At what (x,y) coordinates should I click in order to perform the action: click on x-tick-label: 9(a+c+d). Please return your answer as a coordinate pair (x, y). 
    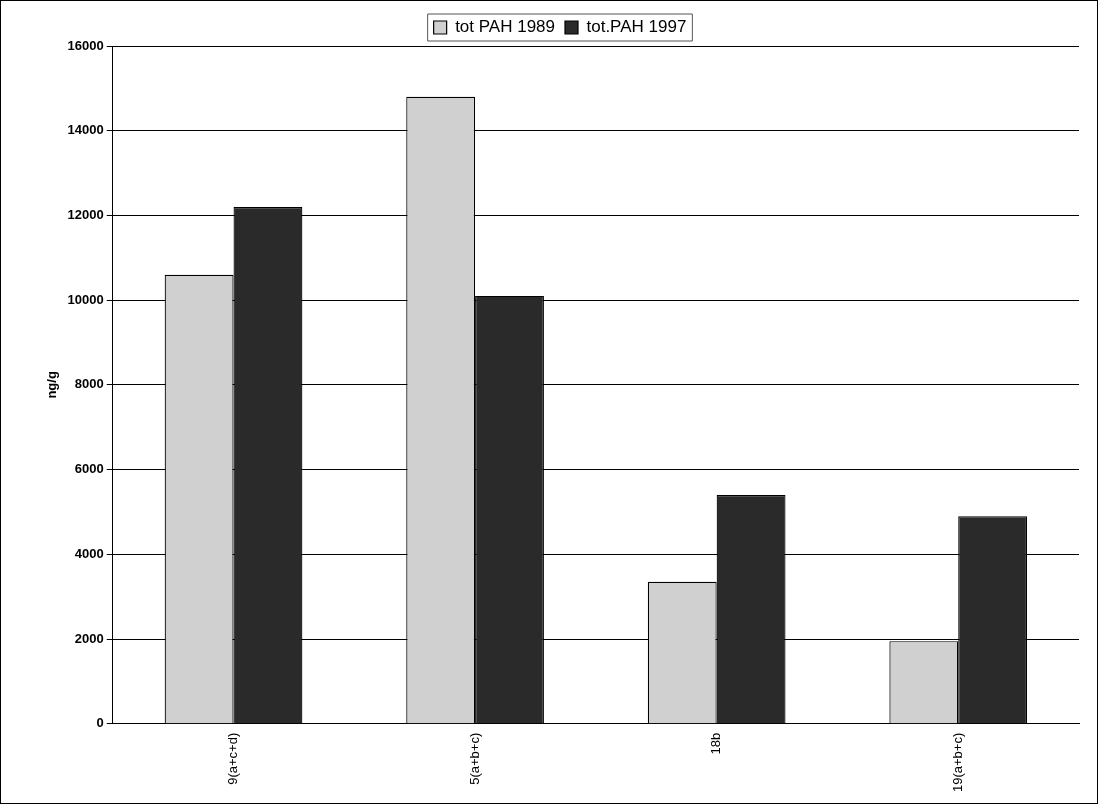
    Looking at the image, I should click on (233, 758).